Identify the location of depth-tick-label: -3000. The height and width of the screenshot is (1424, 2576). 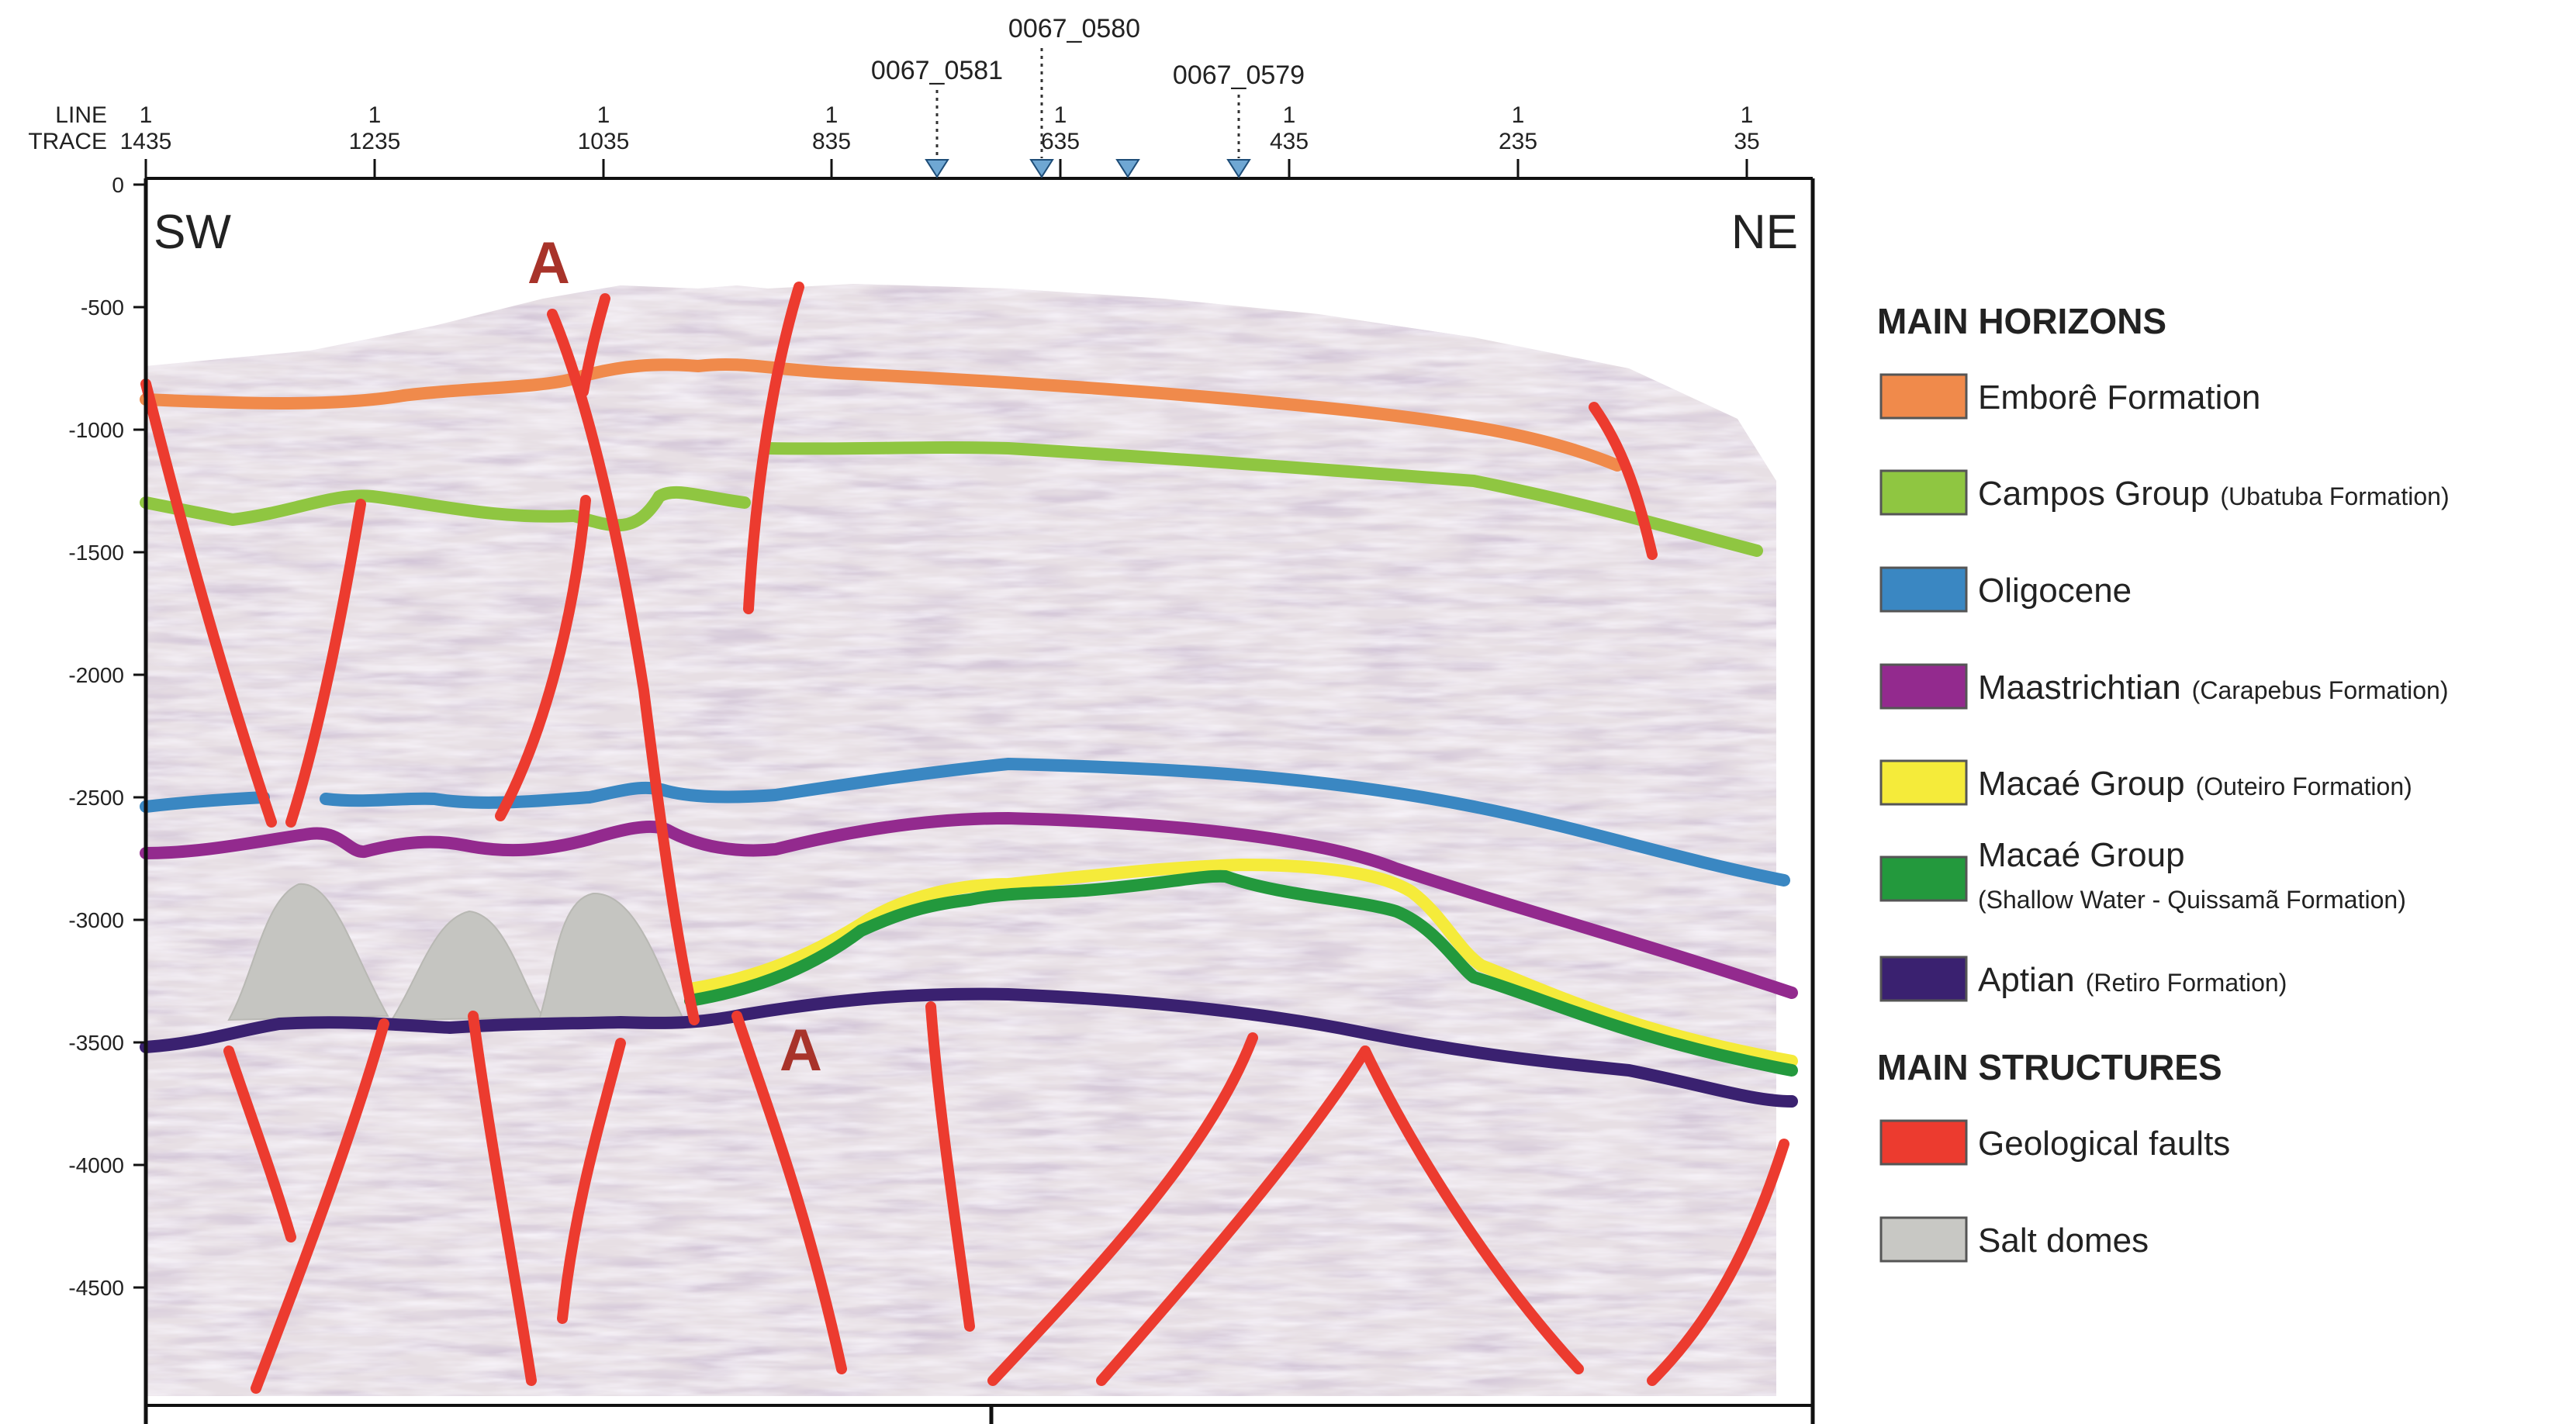
(96, 920).